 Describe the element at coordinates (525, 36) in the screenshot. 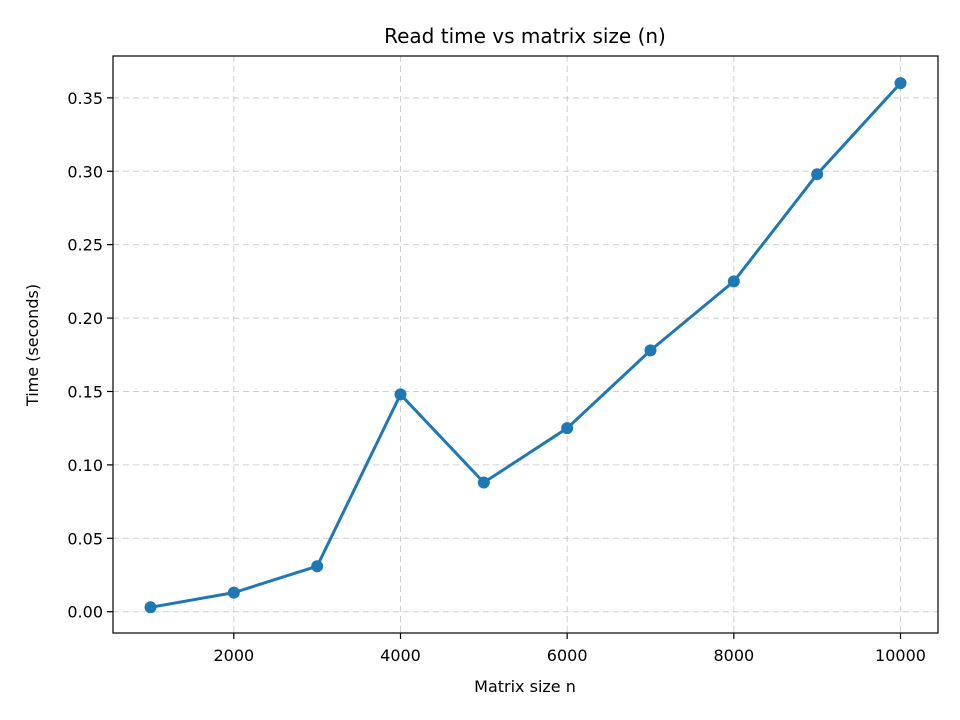

I see `chart-title: Read time vs matrix size (n)` at that location.